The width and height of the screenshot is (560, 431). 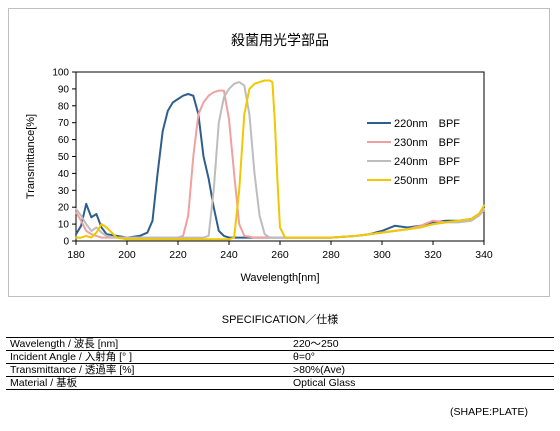 What do you see at coordinates (427, 143) in the screenshot?
I see `legend-label-1: 230nm BPF` at bounding box center [427, 143].